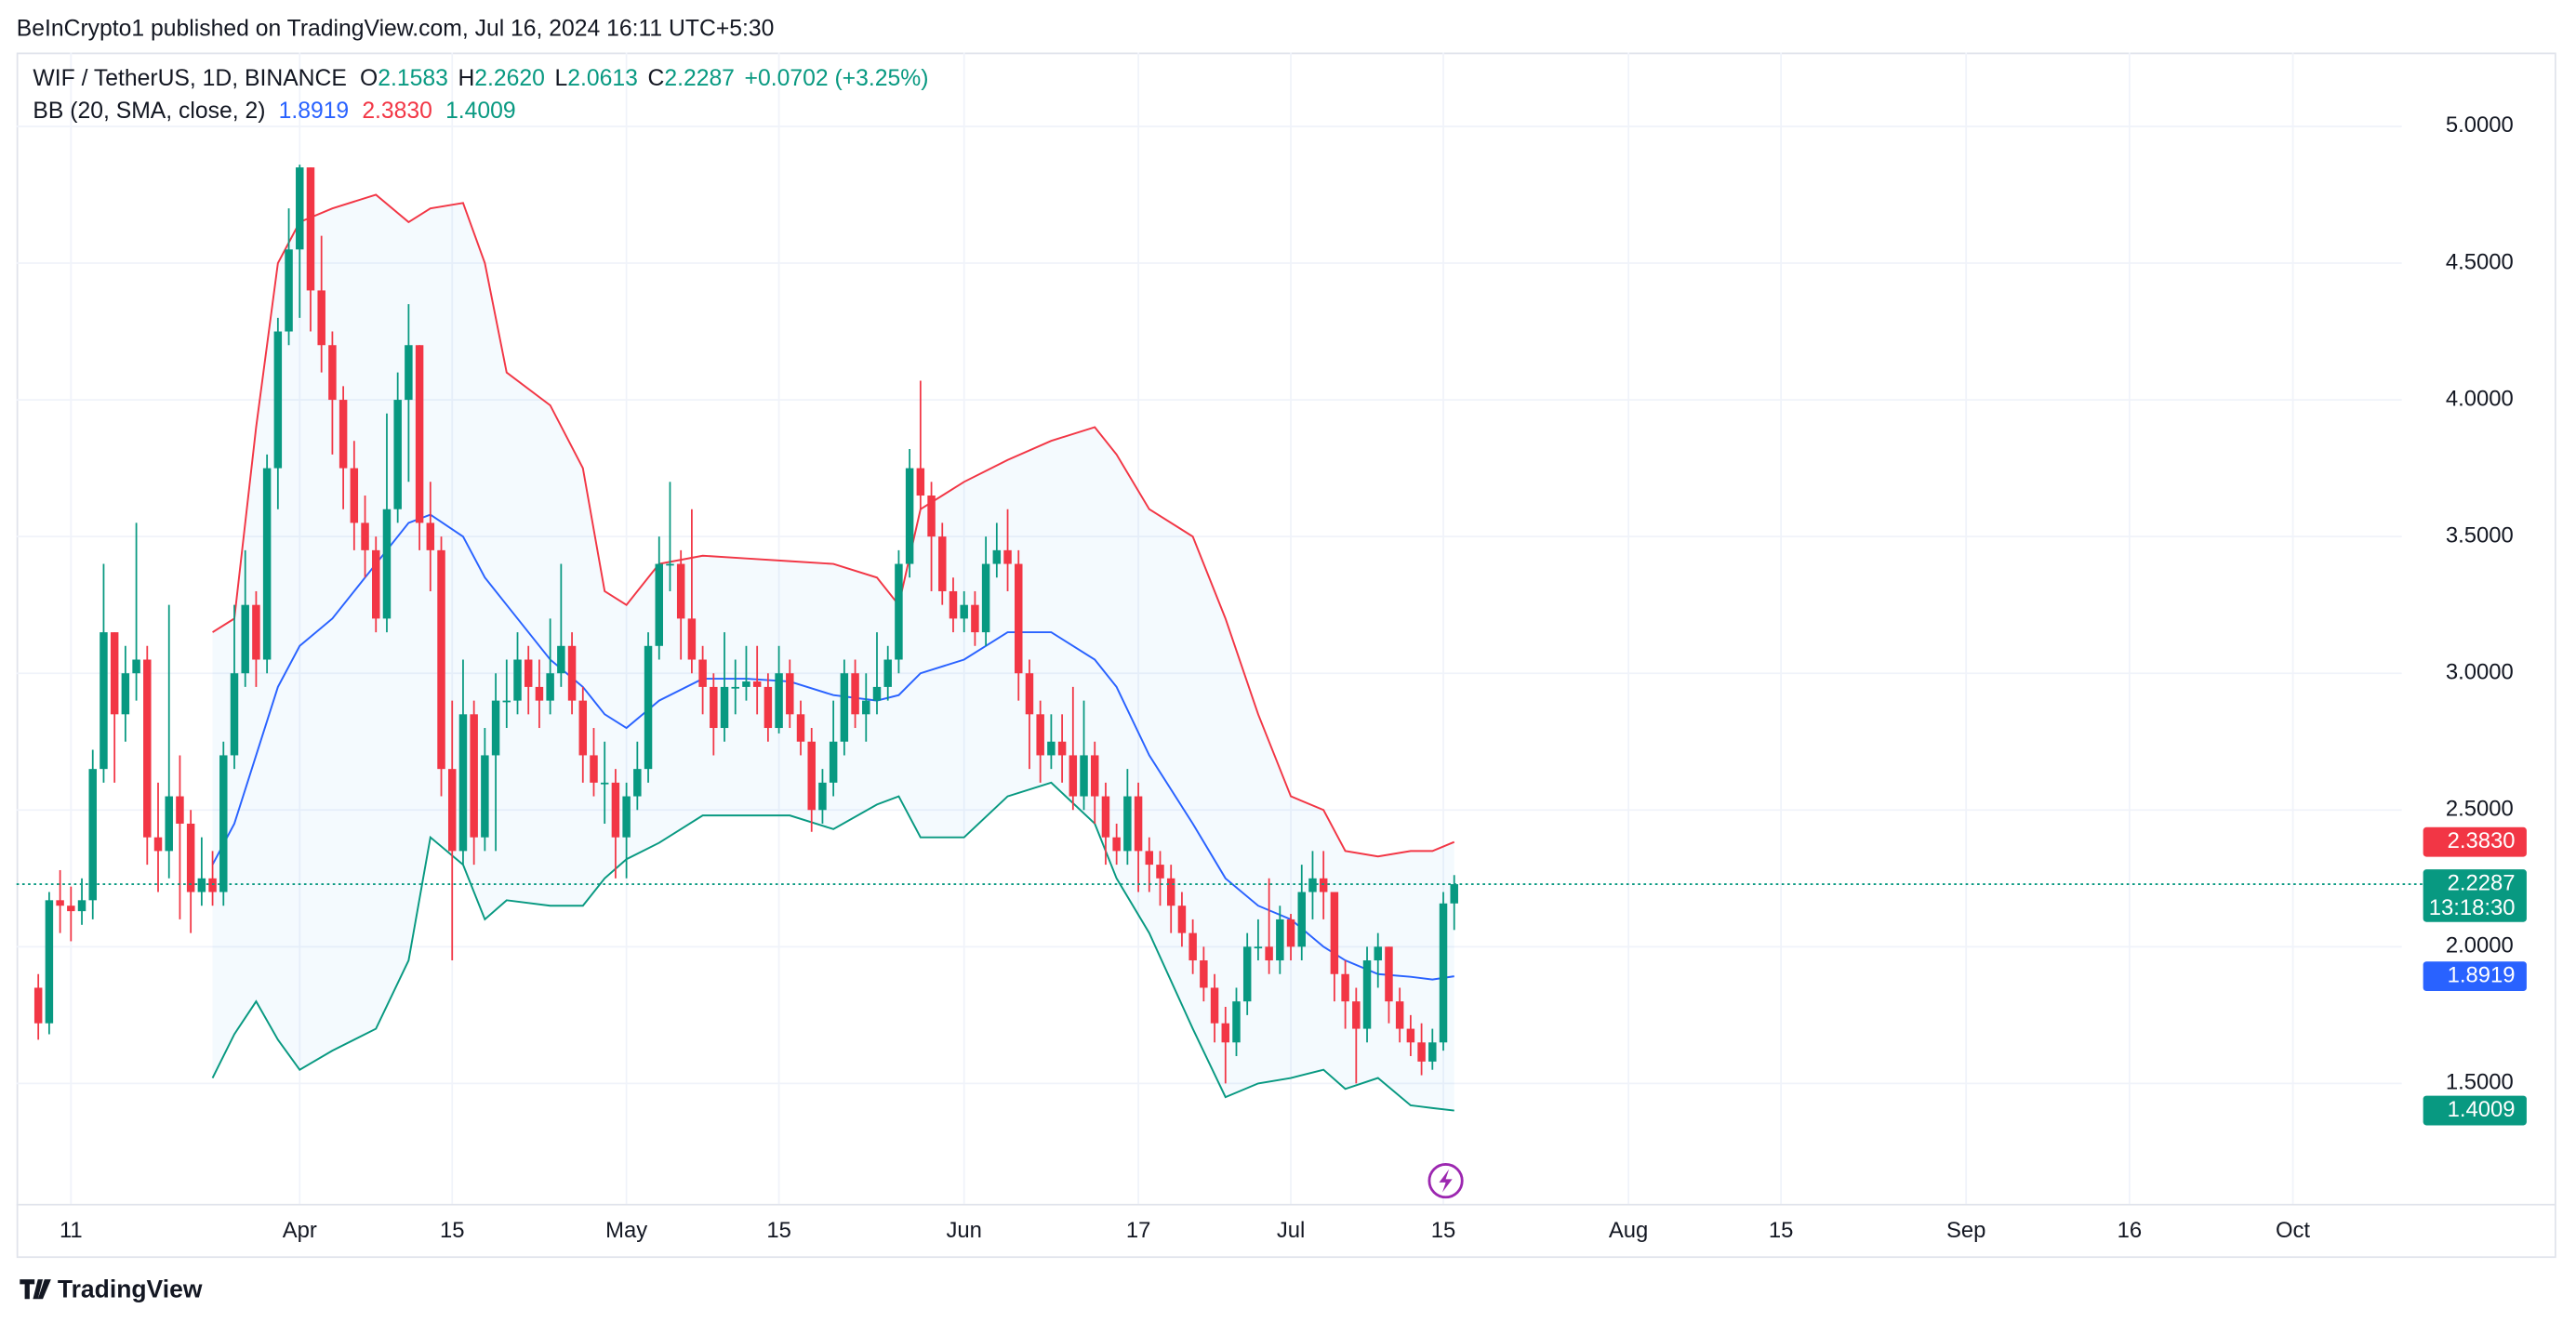  I want to click on icon-bolt, so click(1446, 1181).